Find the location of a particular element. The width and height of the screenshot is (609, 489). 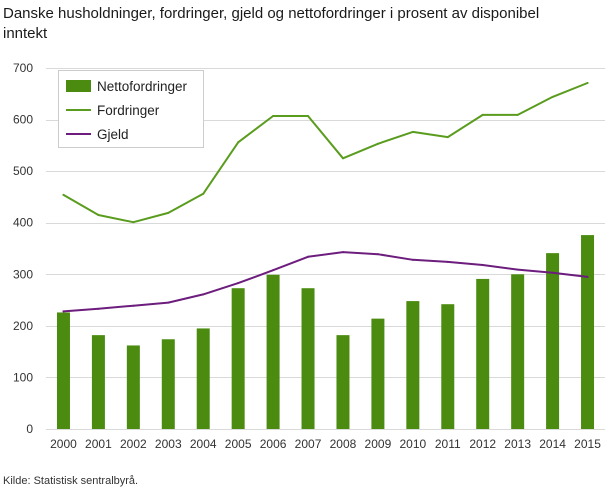

bar-nettofordringer-2007 is located at coordinates (308, 358).